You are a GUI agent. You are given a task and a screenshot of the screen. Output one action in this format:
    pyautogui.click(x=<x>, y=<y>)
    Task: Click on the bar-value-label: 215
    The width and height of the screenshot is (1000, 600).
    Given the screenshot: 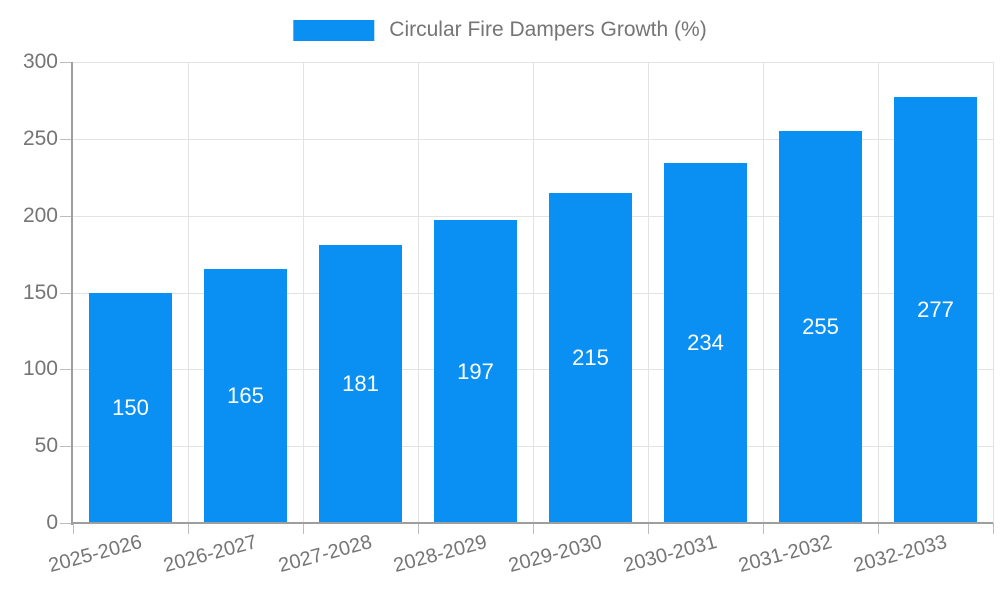 What is the action you would take?
    pyautogui.click(x=590, y=357)
    